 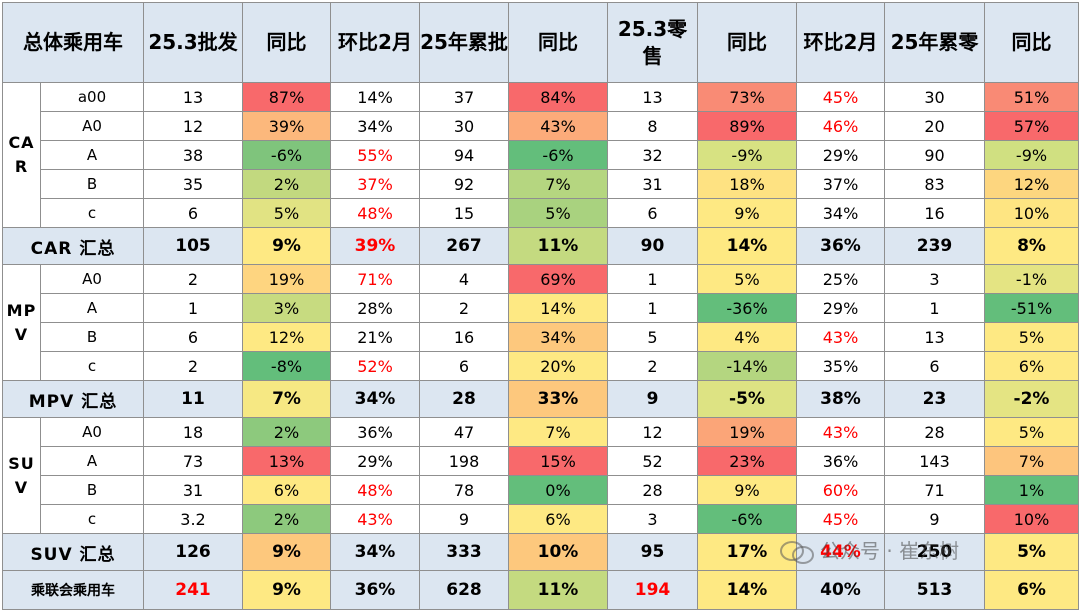 I want to click on value-cell: 33%, so click(x=558, y=399).